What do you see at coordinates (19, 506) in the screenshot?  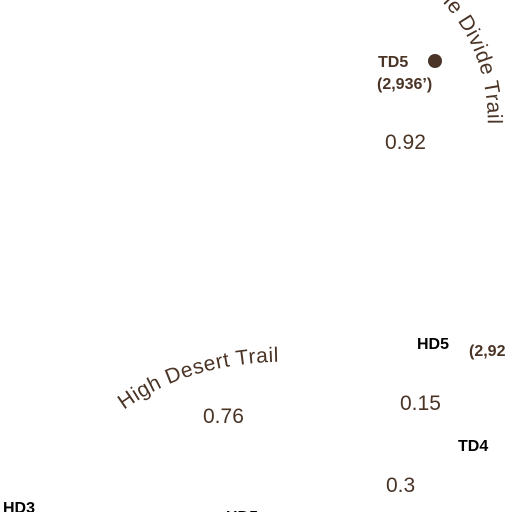 I see `station-label: HD3` at bounding box center [19, 506].